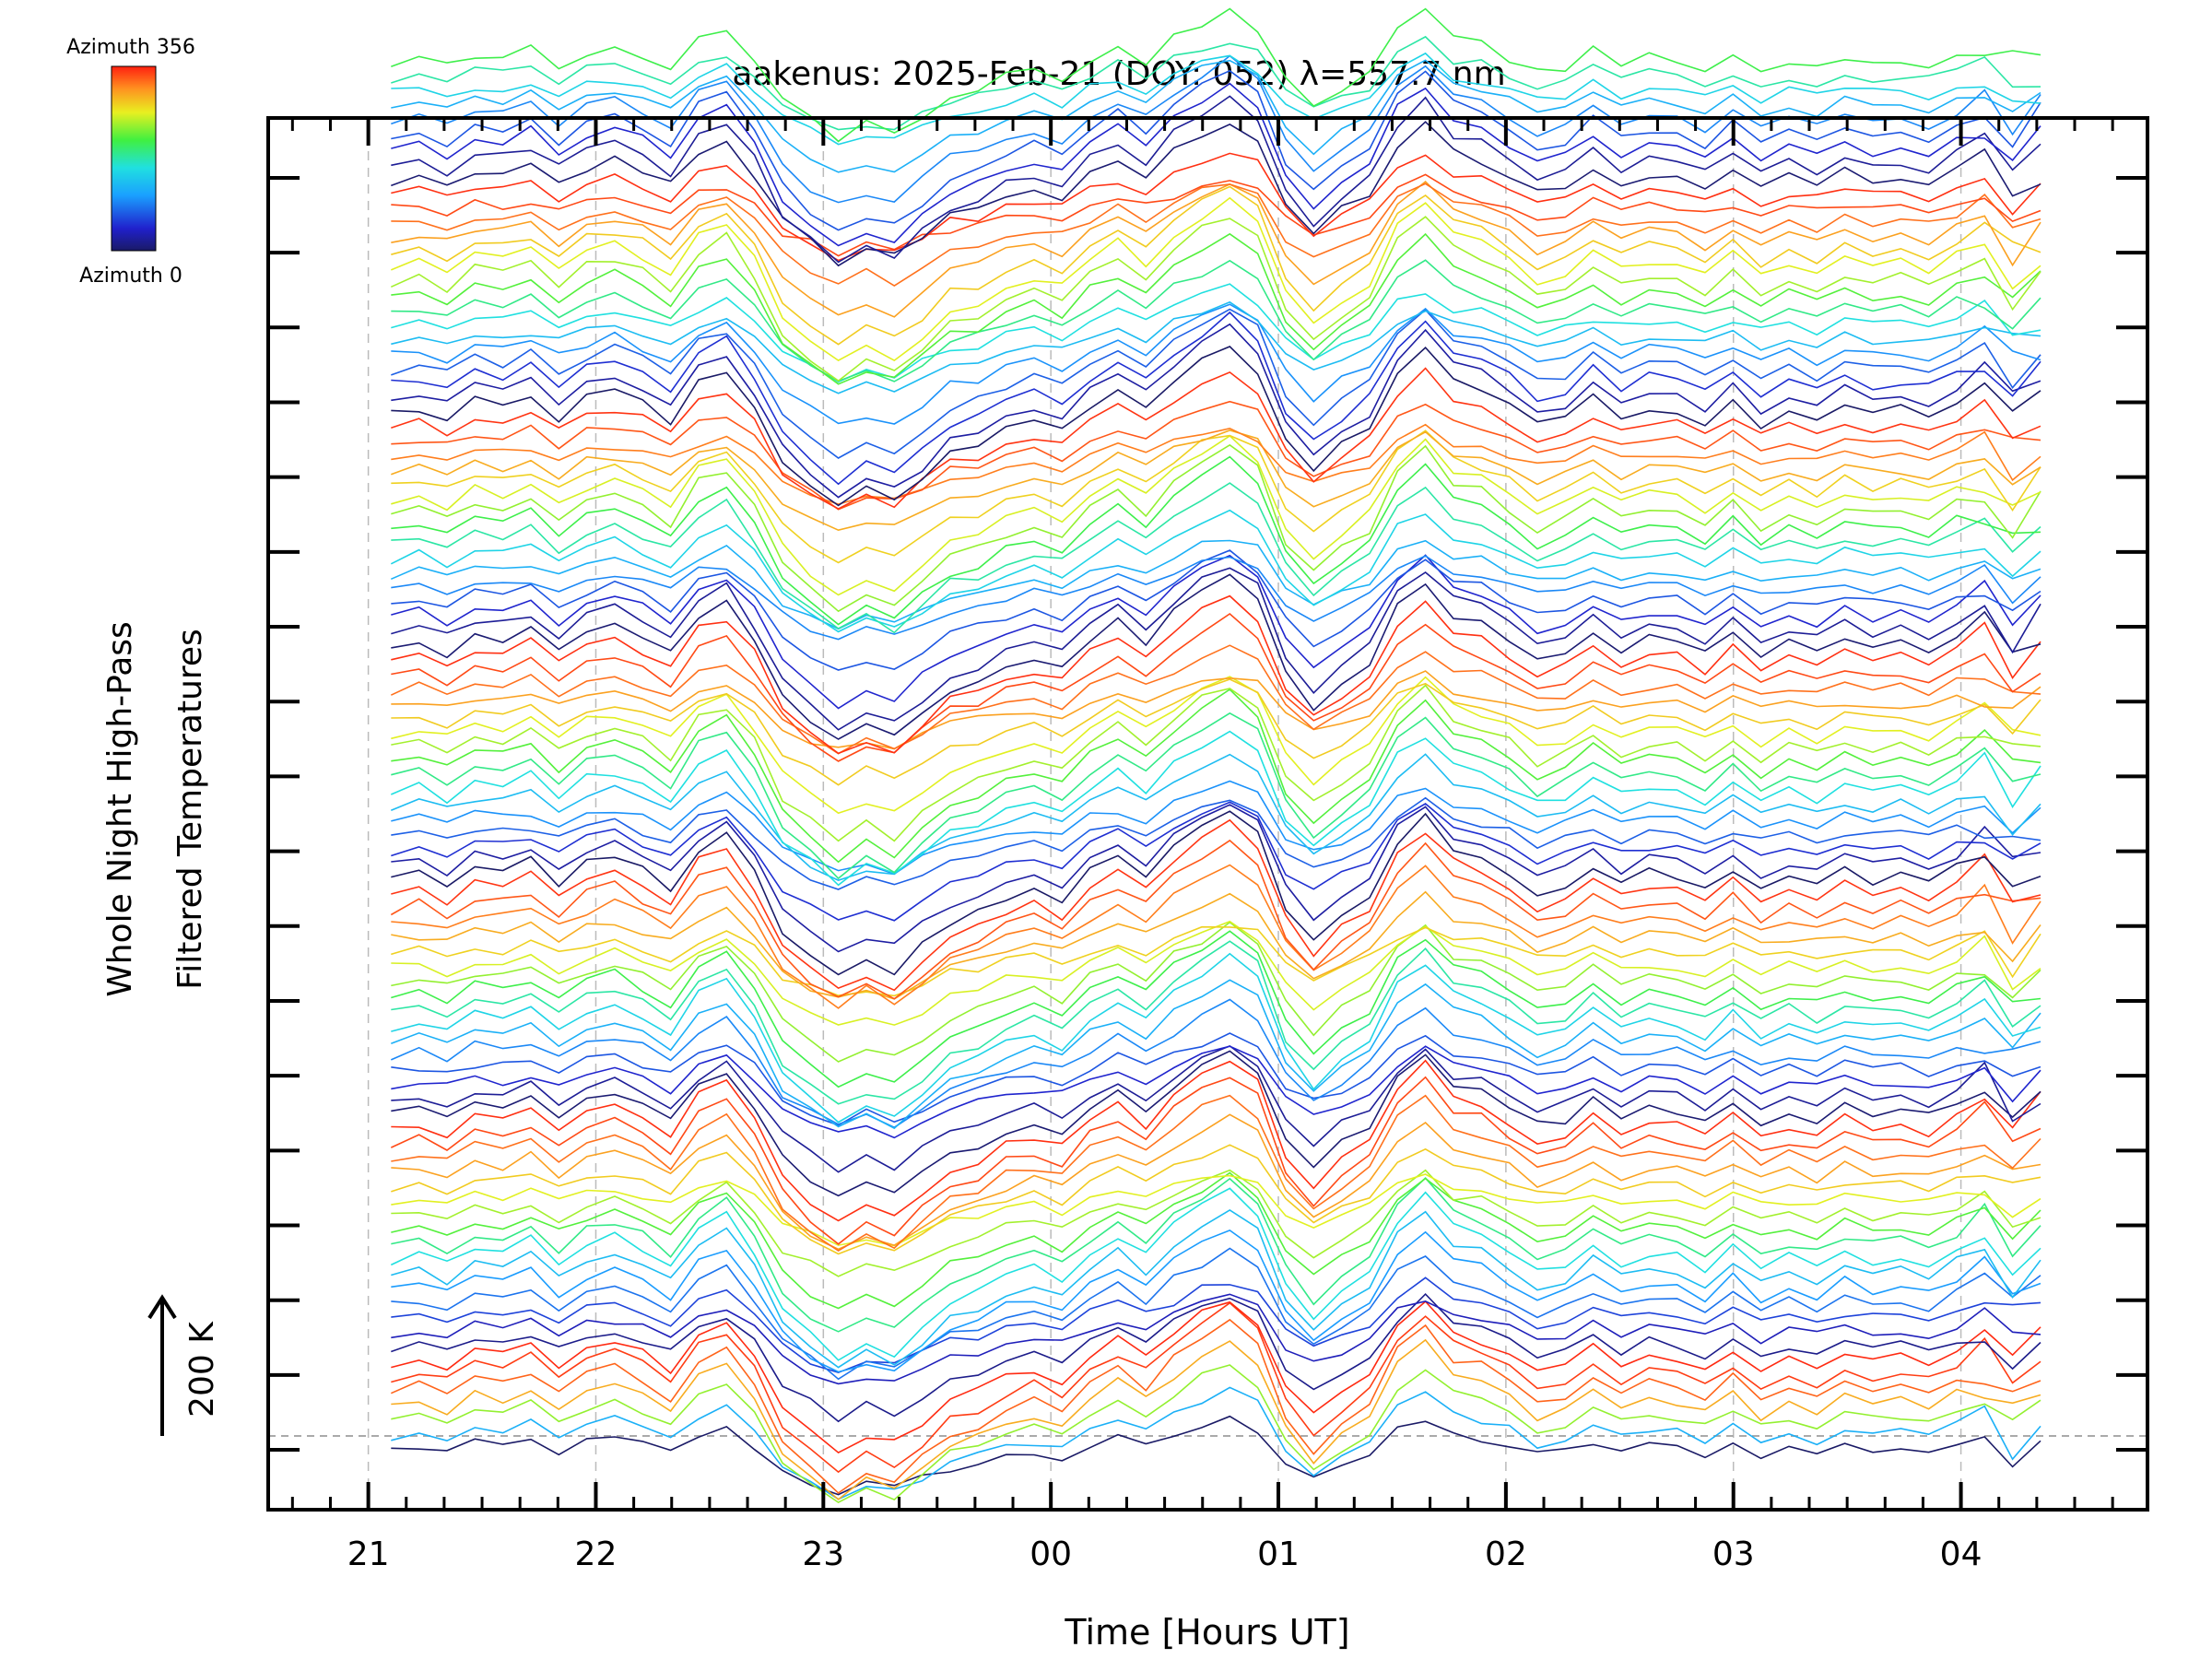  I want to click on x-tick-label: 23, so click(823, 1554).